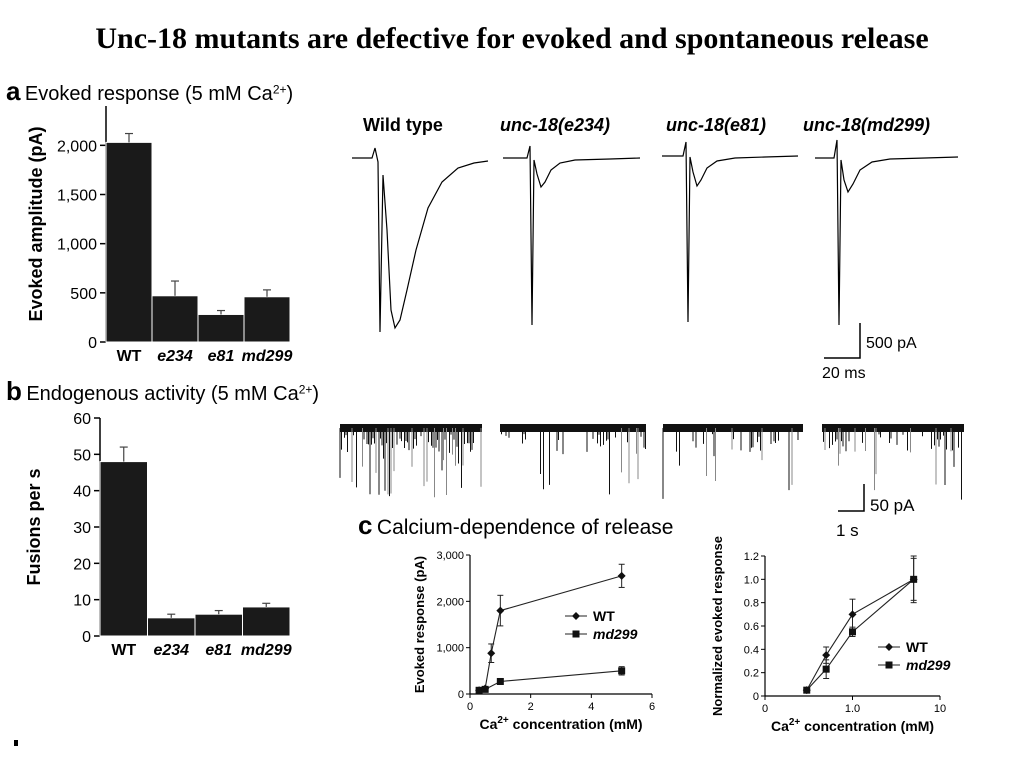 Image resolution: width=1024 pixels, height=768 pixels. What do you see at coordinates (34, 526) in the screenshot?
I see `y-axis-label: Fusions per s` at bounding box center [34, 526].